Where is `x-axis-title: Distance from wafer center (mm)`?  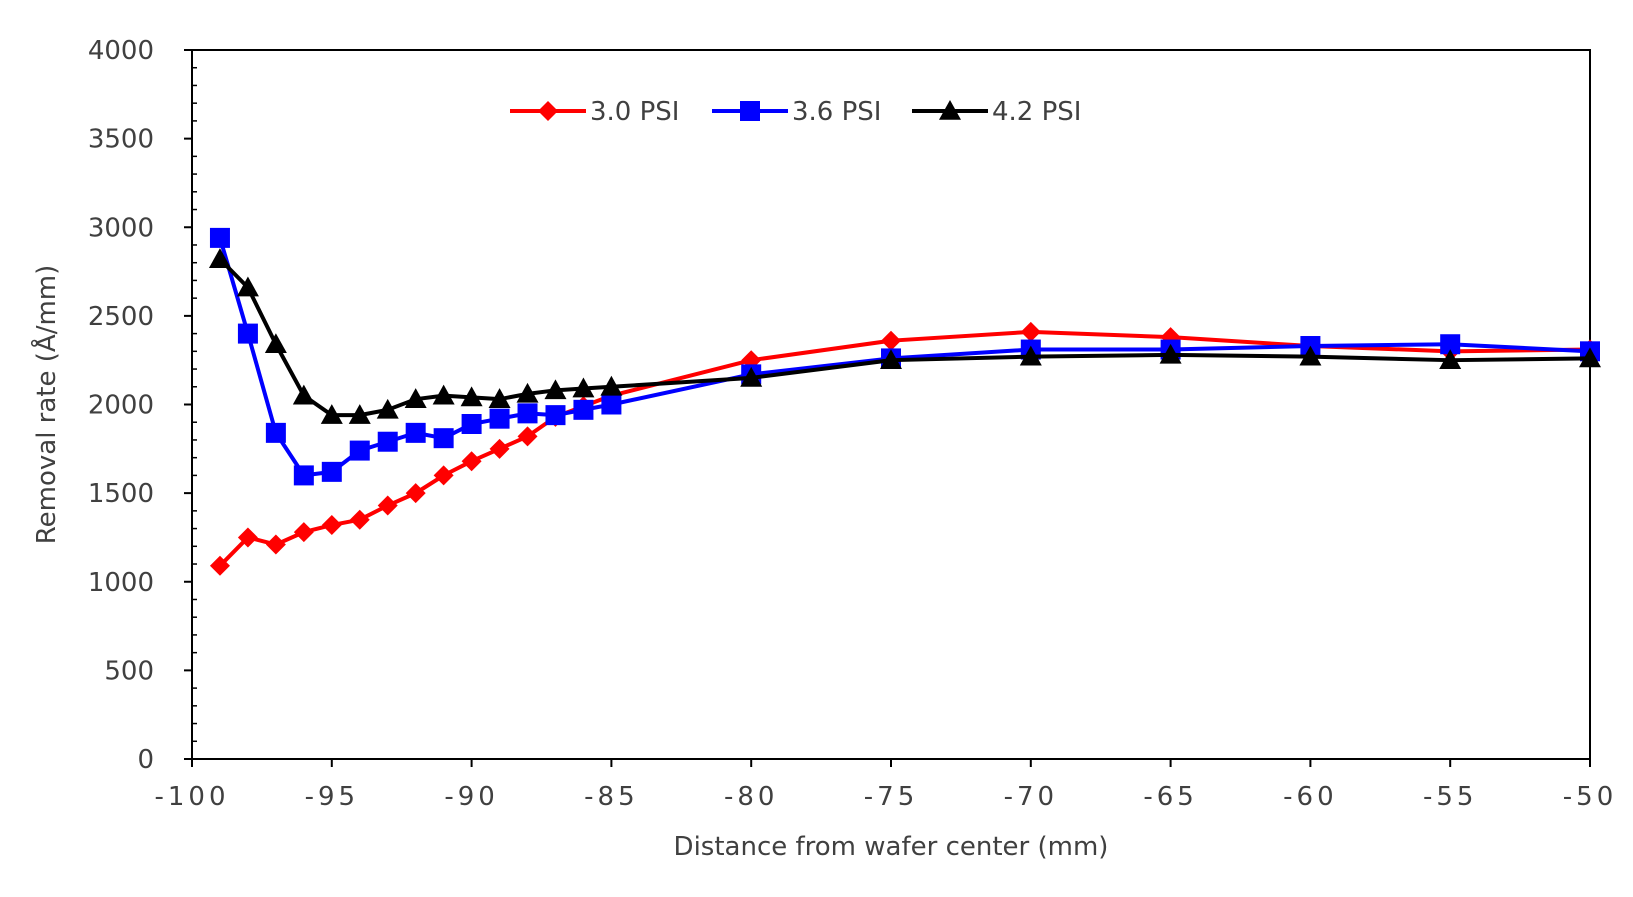
x-axis-title: Distance from wafer center (mm) is located at coordinates (891, 847).